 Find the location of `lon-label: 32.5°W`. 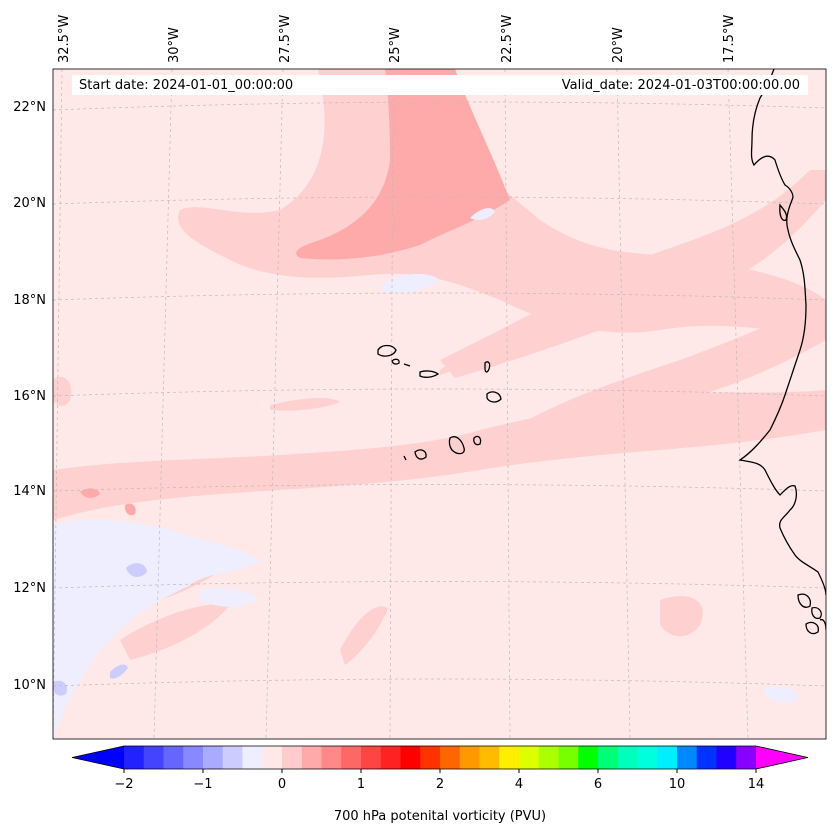

lon-label: 32.5°W is located at coordinates (64, 39).